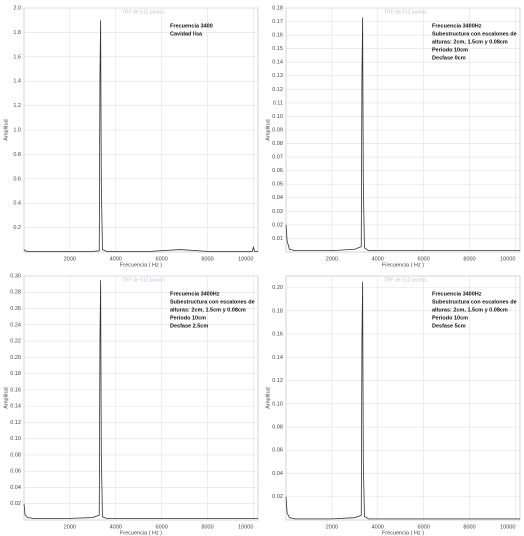 The image size is (524, 536). I want to click on y-tick-label: 0.11, so click(278, 103).